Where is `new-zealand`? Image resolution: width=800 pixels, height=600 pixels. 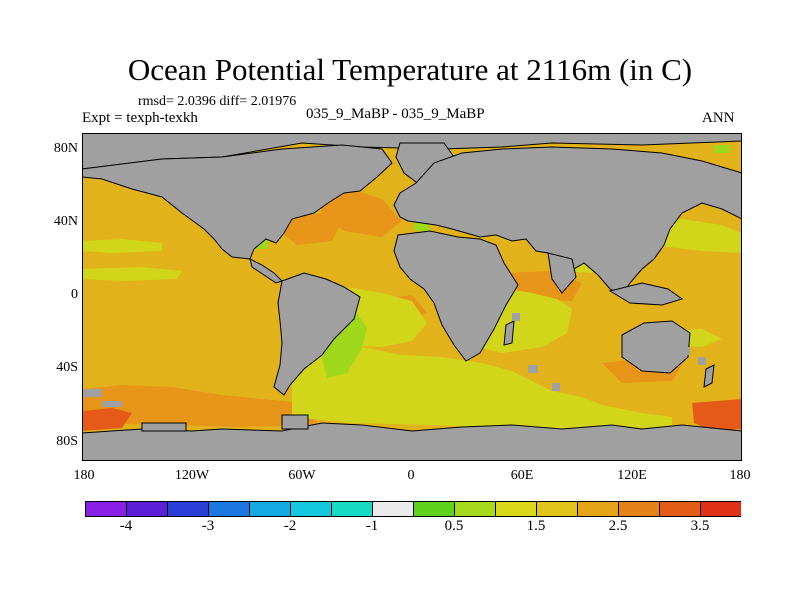 new-zealand is located at coordinates (709, 376).